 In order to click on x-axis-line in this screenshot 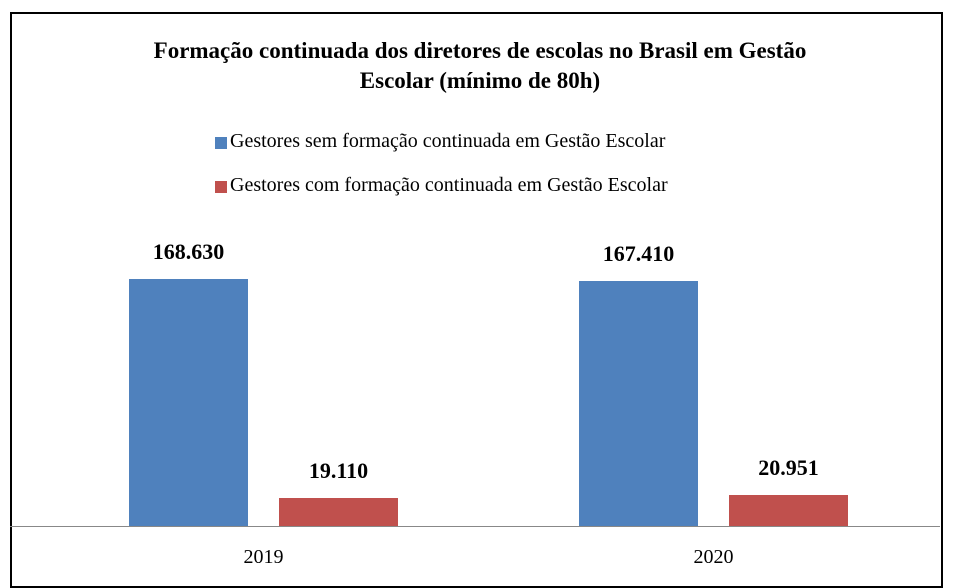, I will do `click(475, 526)`.